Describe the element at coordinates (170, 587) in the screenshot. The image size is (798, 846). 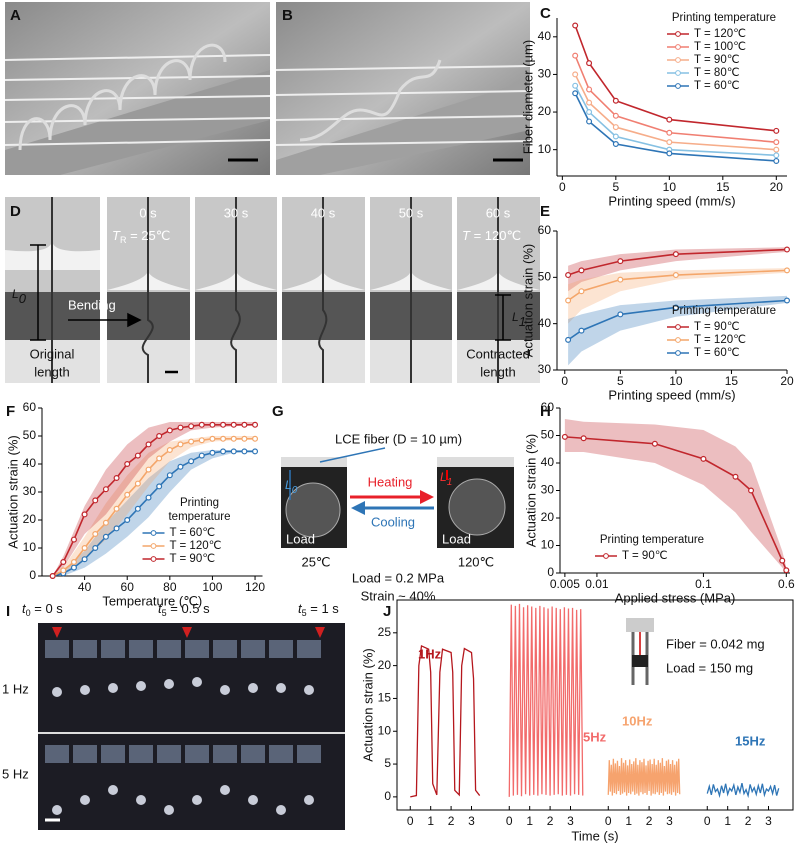
I see `x-tick-label: 80` at that location.